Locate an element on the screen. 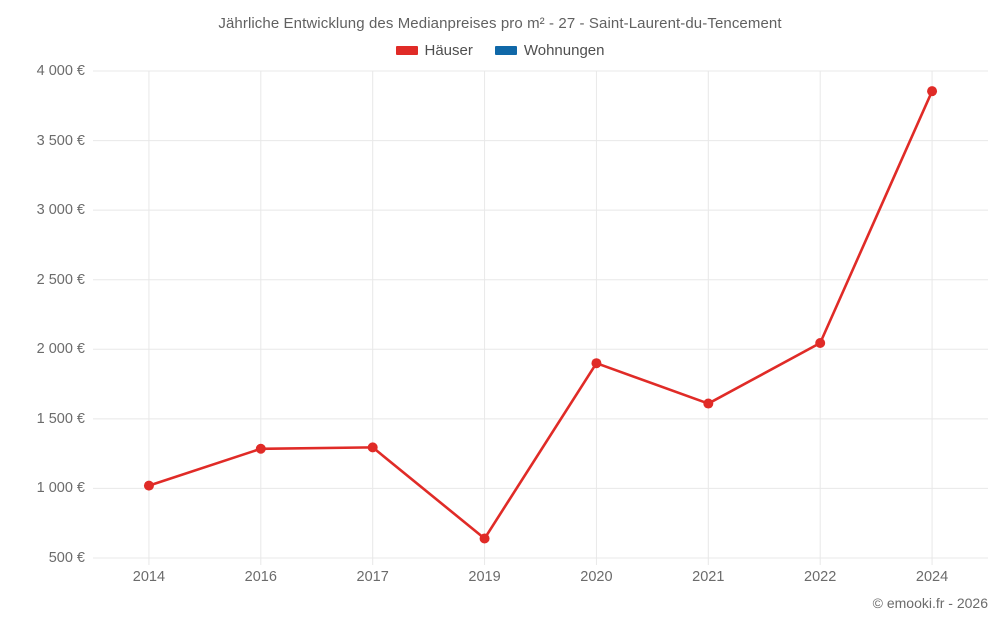 This screenshot has height=625, width=1000. x-axis-tick-label: 2016 is located at coordinates (260, 577).